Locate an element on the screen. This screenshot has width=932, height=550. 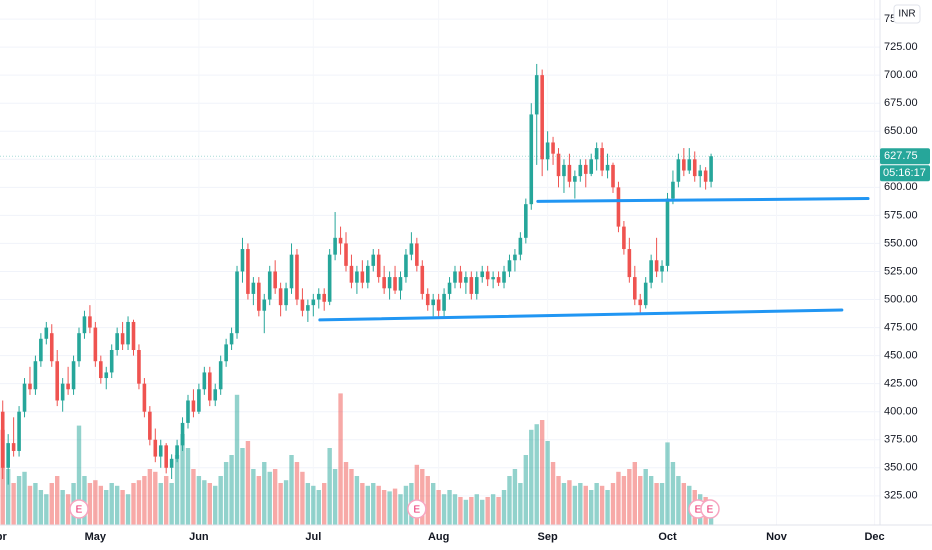
last-price-label: 627.75 is located at coordinates (901, 156).